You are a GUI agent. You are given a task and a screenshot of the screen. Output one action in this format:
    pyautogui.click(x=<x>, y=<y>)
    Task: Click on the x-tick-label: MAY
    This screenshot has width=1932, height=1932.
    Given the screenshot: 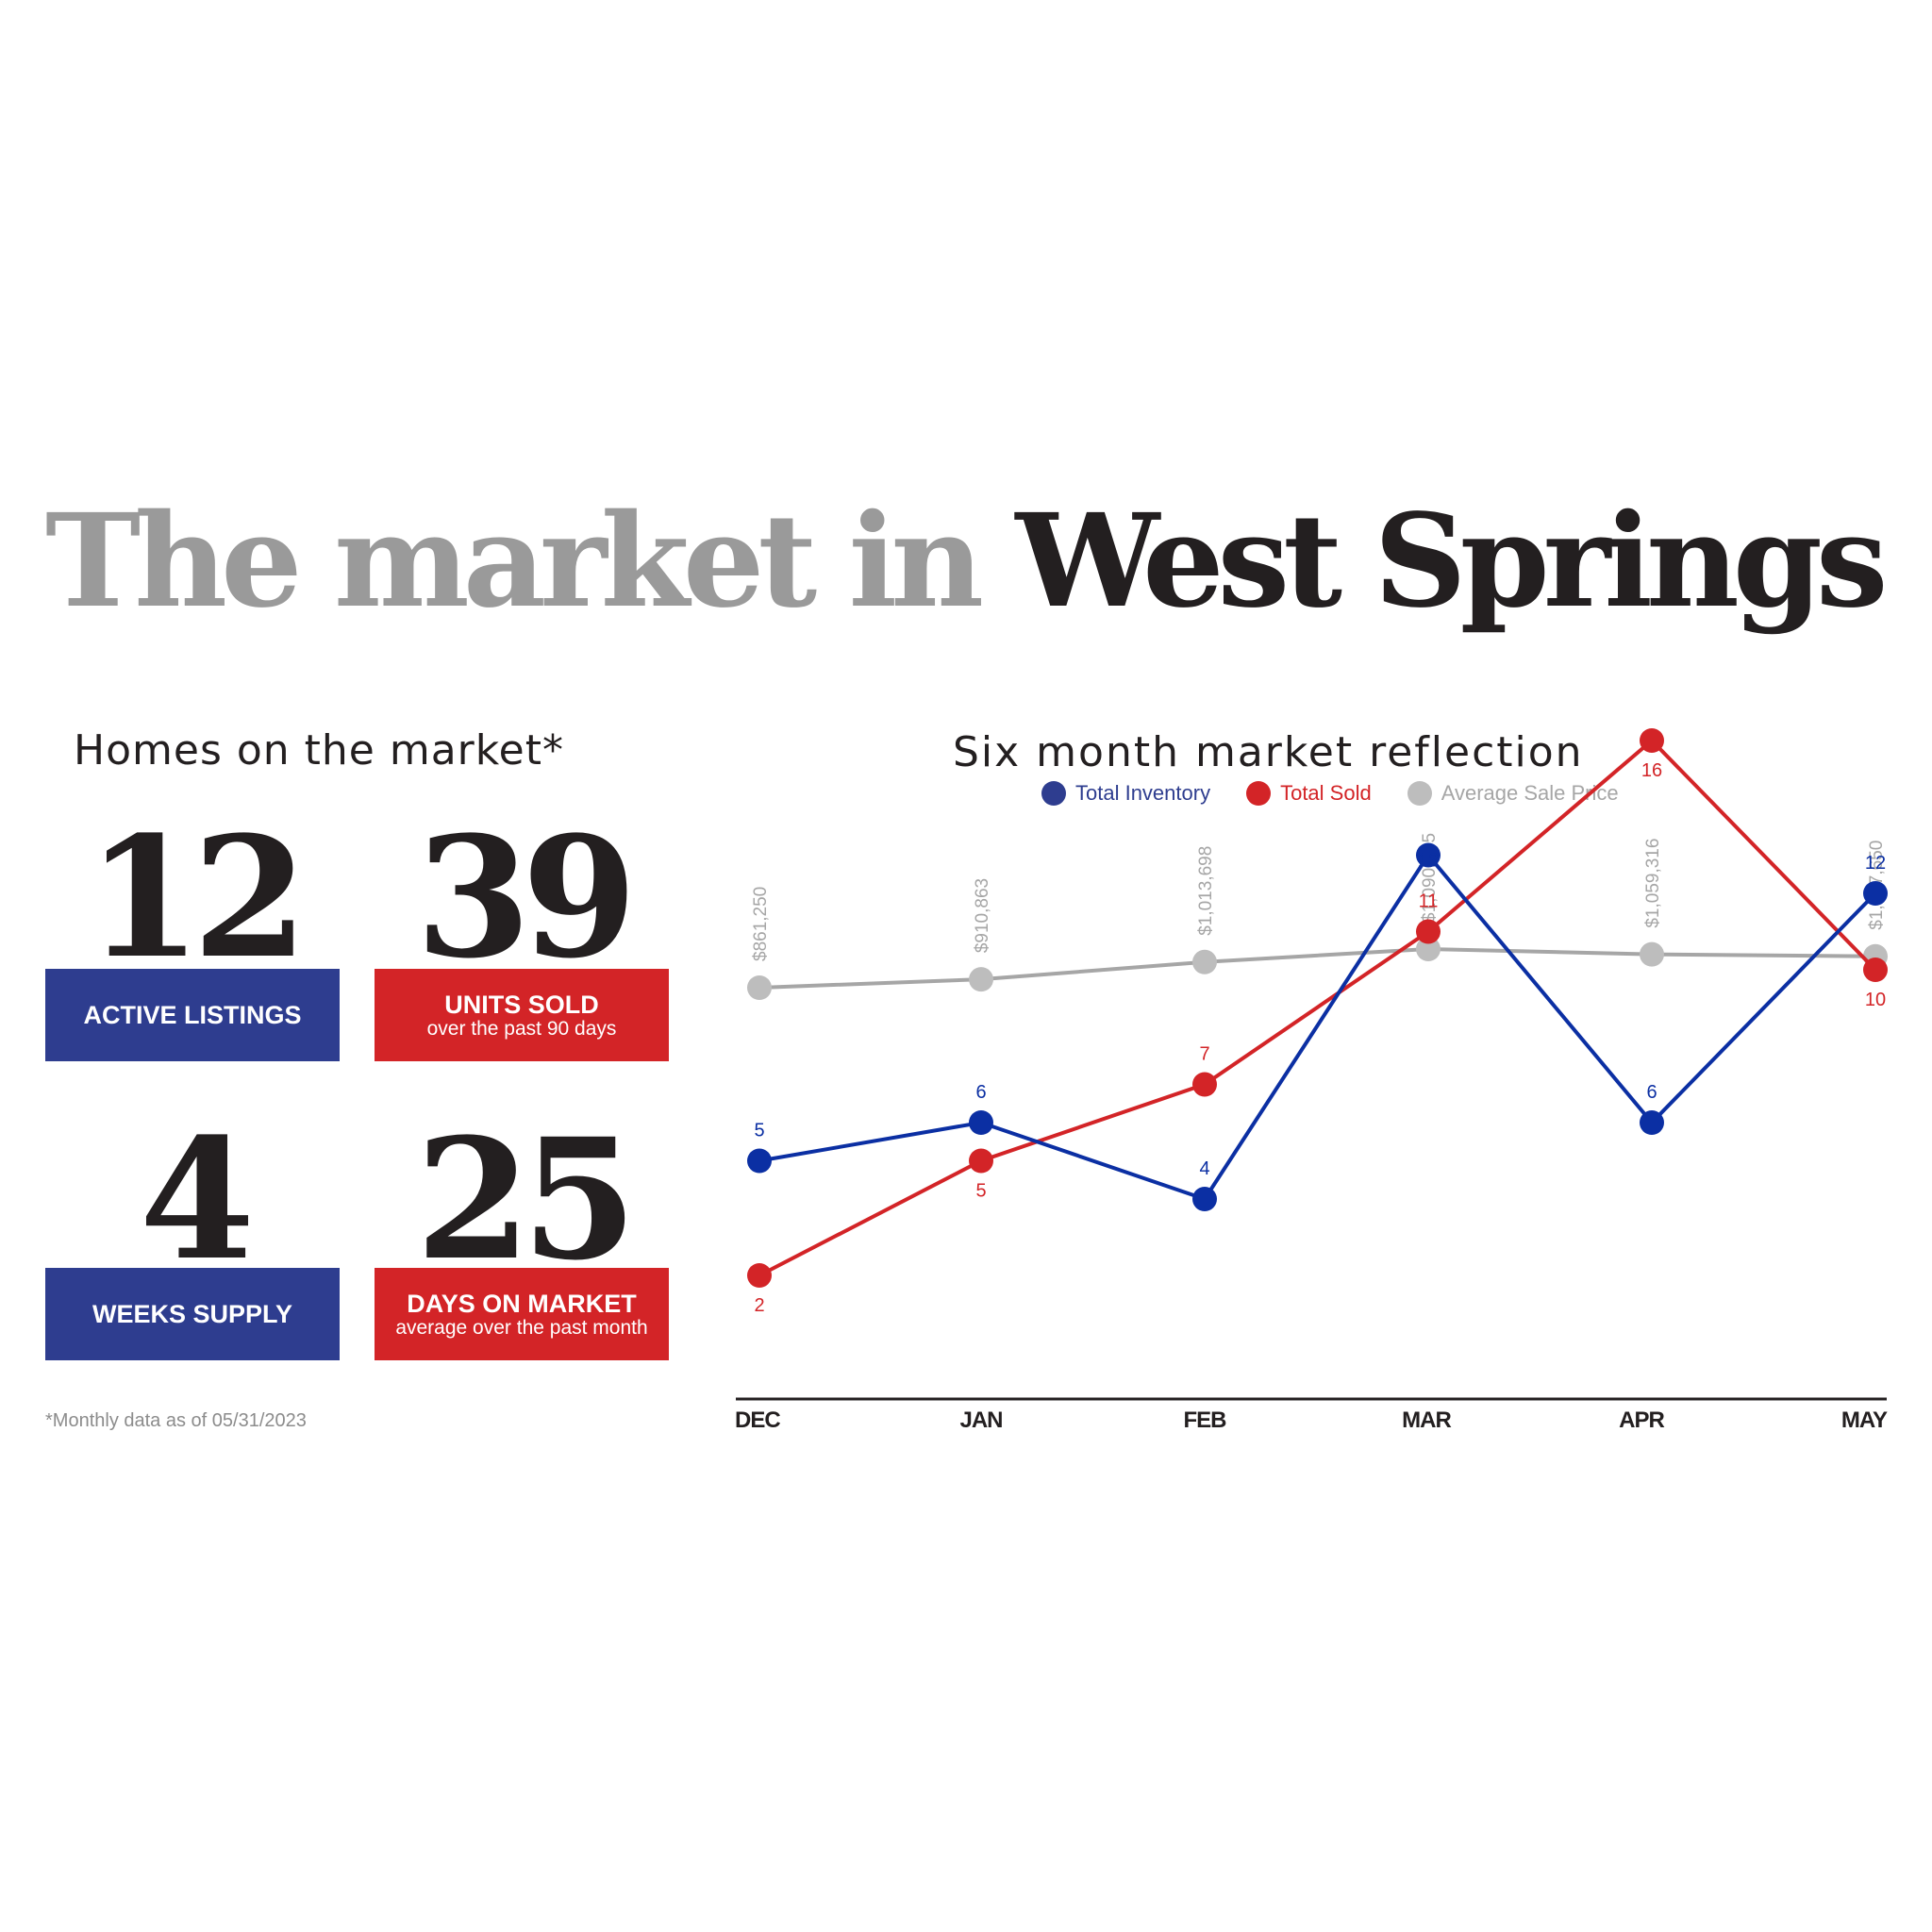 What is the action you would take?
    pyautogui.click(x=1865, y=1420)
    